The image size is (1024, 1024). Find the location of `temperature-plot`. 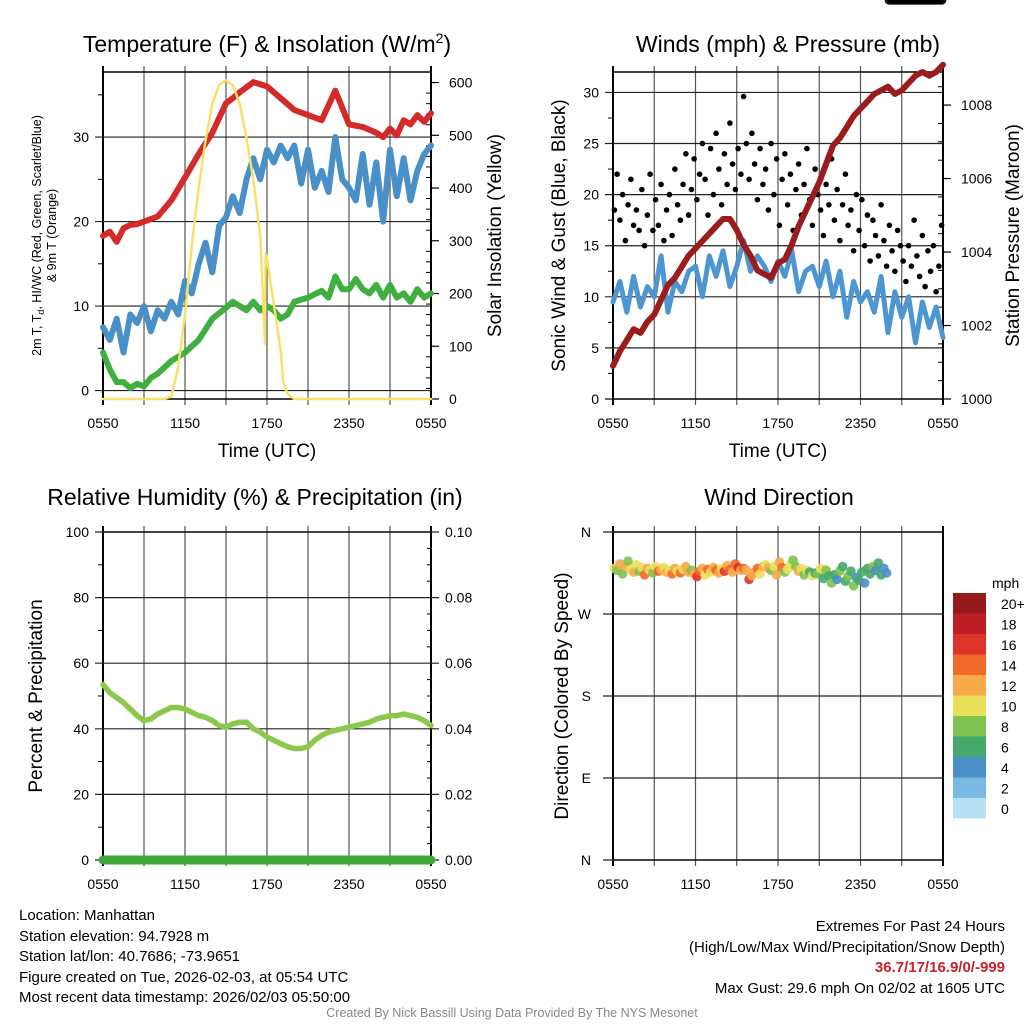

temperature-plot is located at coordinates (267, 235).